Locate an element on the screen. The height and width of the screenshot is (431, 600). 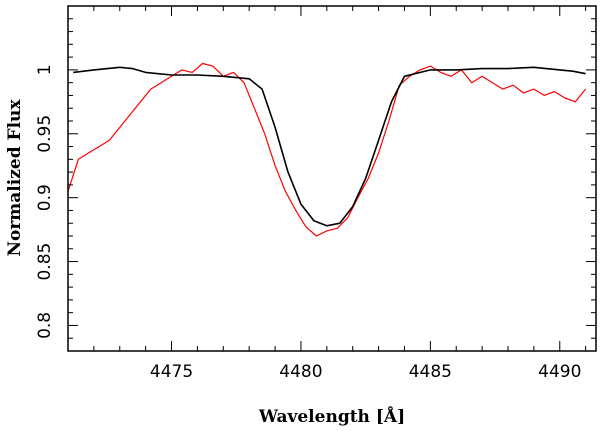
x-tick-label: 4485 is located at coordinates (430, 372).